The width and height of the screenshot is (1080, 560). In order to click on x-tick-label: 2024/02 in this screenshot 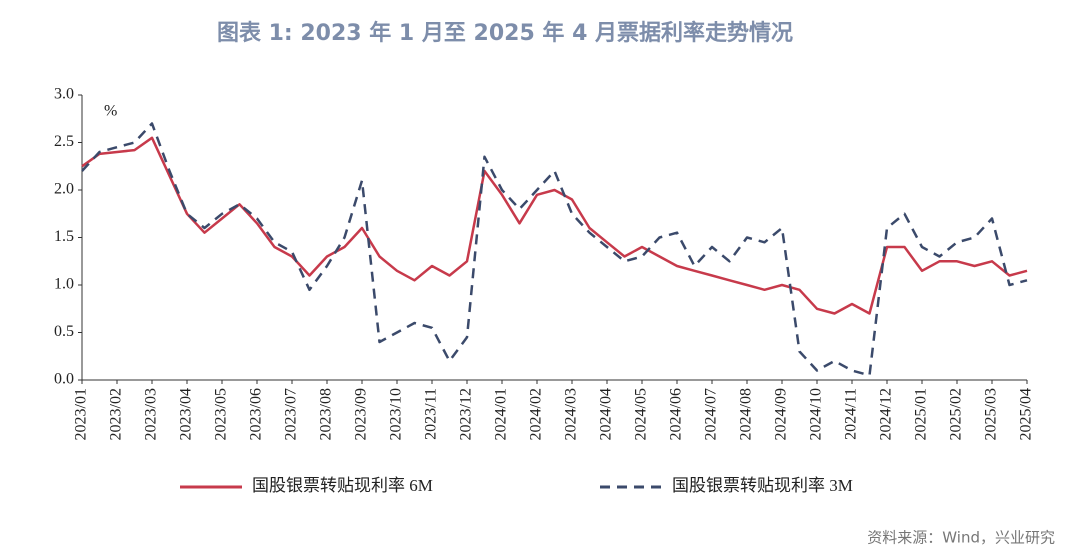, I will do `click(536, 414)`.